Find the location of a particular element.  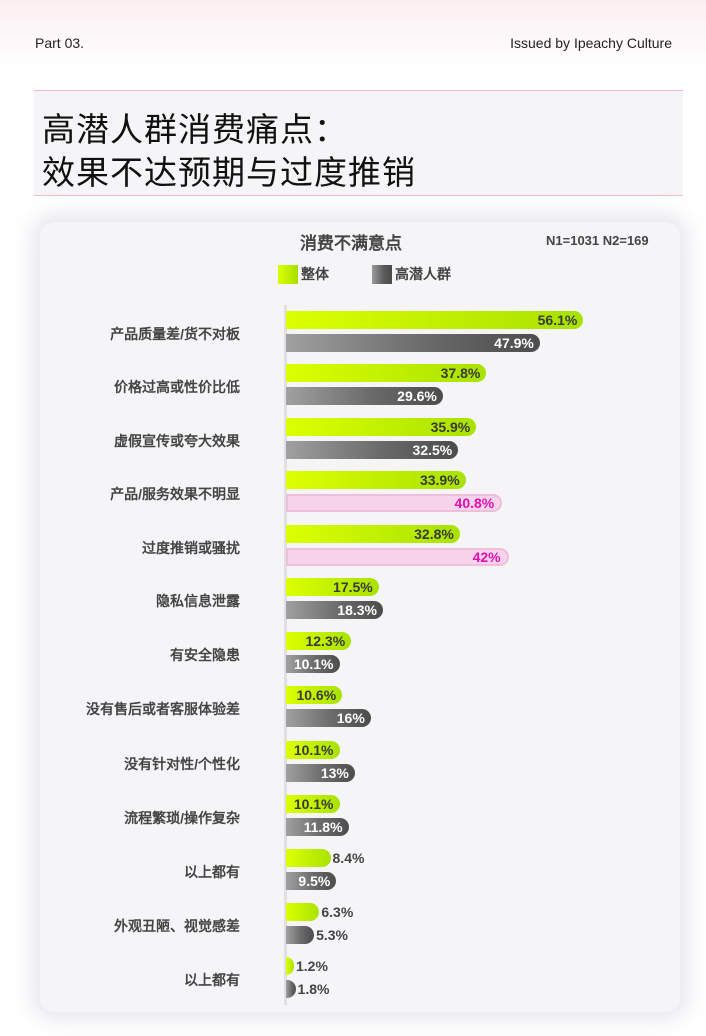

category-label: 价格过高或性价比低 is located at coordinates (177, 387).